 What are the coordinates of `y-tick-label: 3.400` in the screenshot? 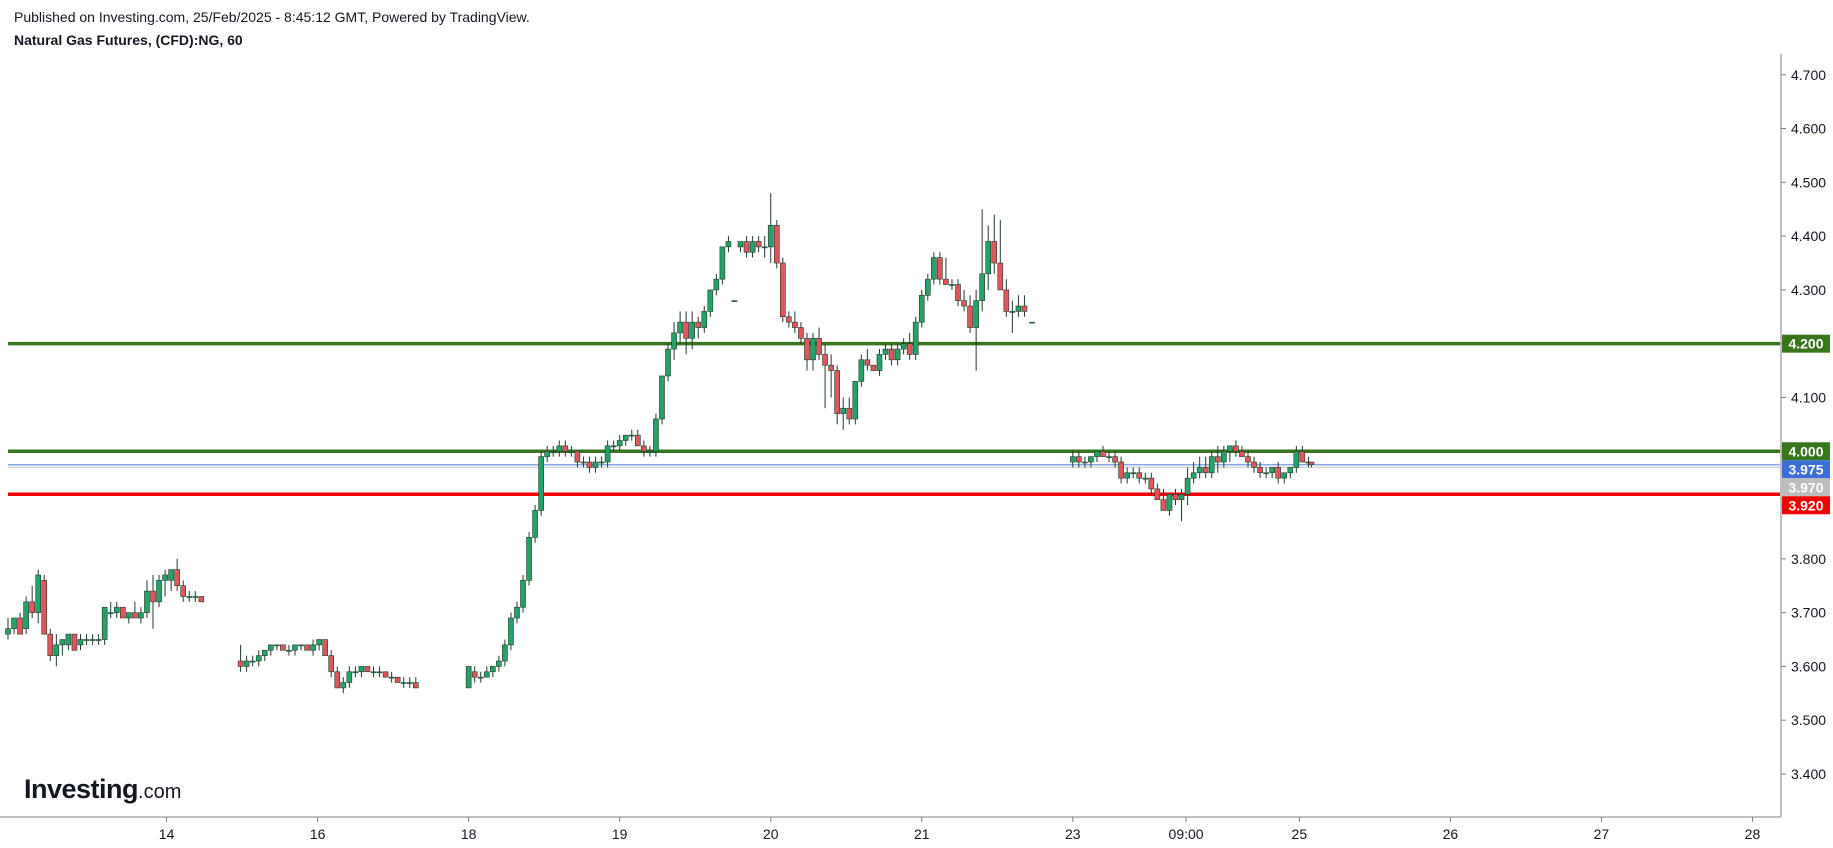 It's located at (1808, 774).